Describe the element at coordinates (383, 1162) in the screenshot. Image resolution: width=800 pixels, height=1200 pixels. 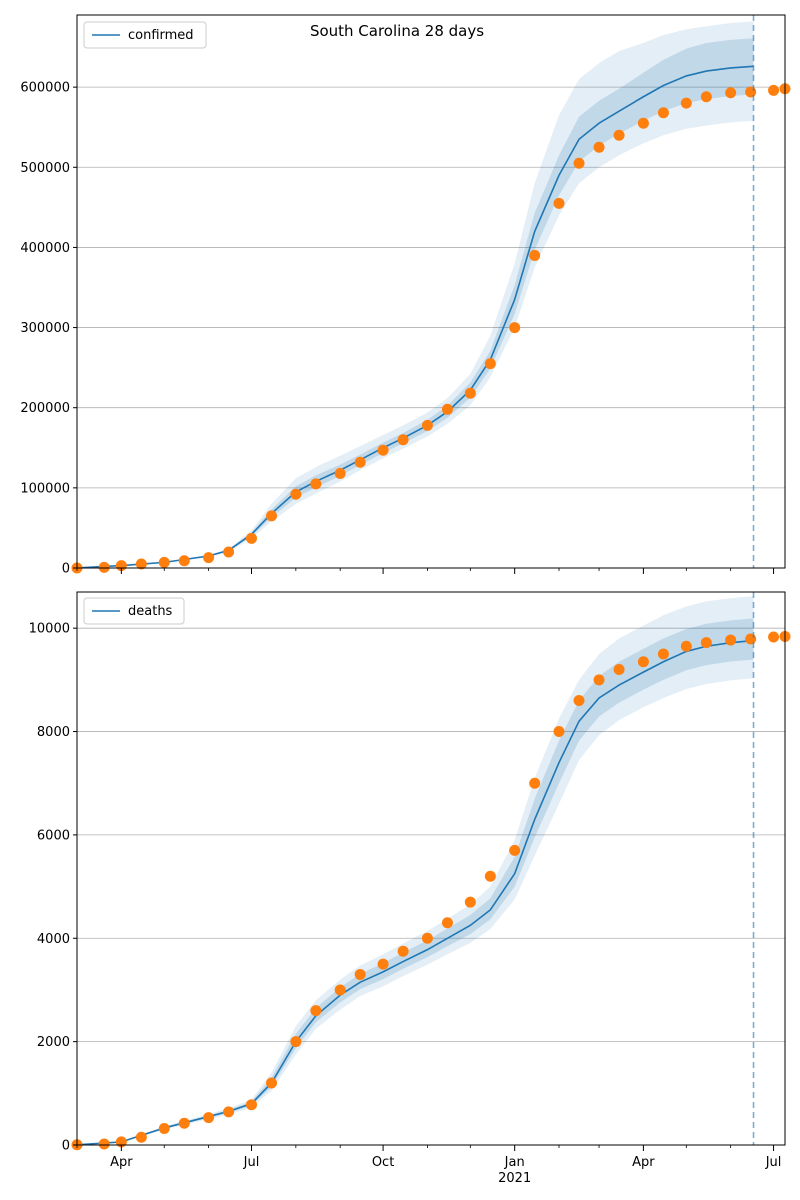
I see `deaths-x-tick-label: Oct` at that location.